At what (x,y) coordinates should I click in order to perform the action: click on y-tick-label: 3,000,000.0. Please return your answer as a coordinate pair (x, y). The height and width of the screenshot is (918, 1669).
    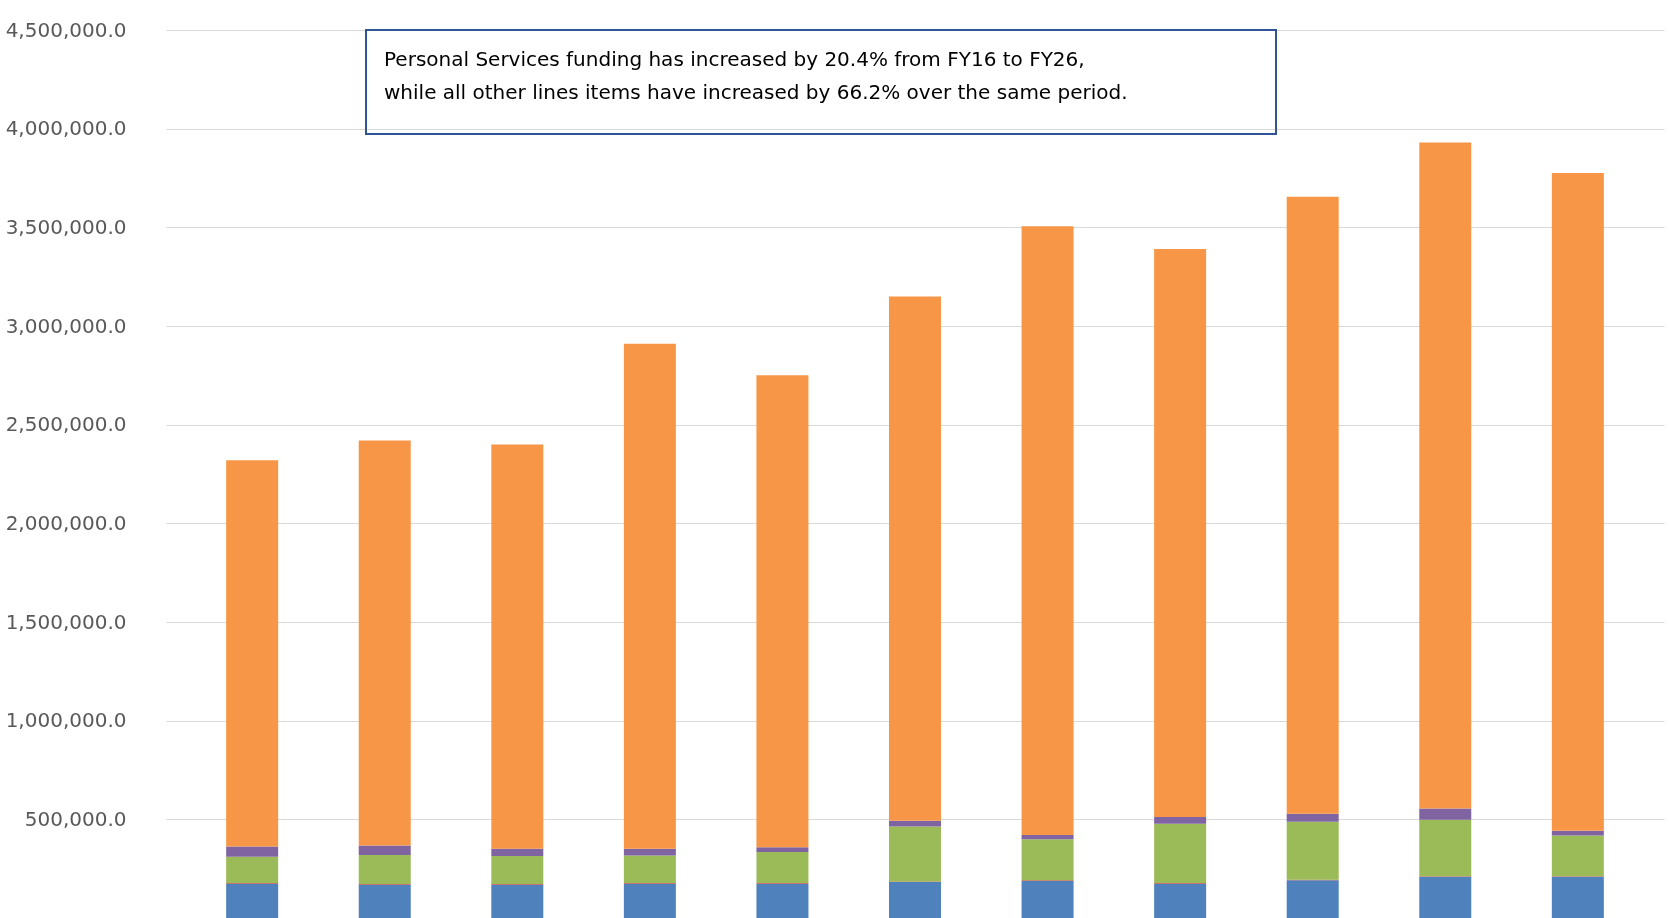
    Looking at the image, I should click on (66, 325).